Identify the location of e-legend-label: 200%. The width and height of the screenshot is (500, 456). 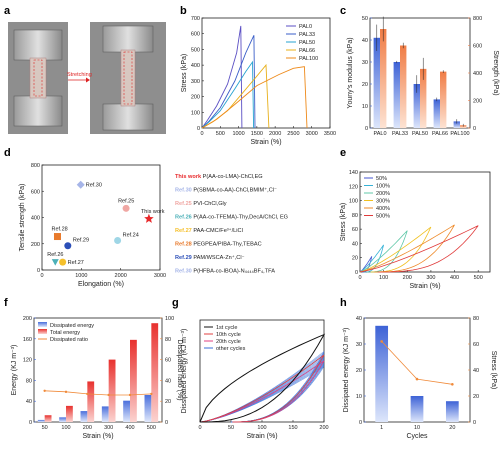
(383, 194).